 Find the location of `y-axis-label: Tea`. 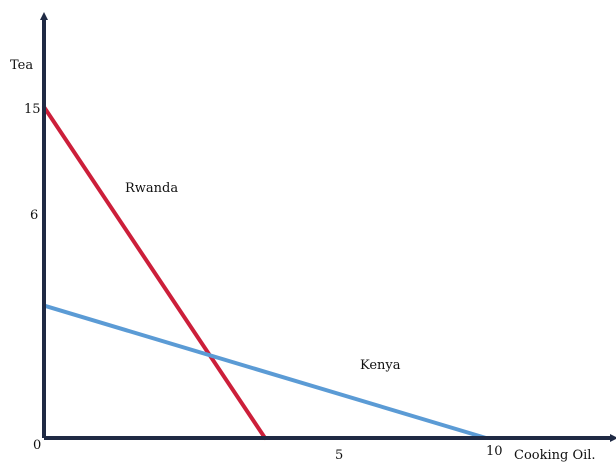

y-axis-label: Tea is located at coordinates (21, 65).